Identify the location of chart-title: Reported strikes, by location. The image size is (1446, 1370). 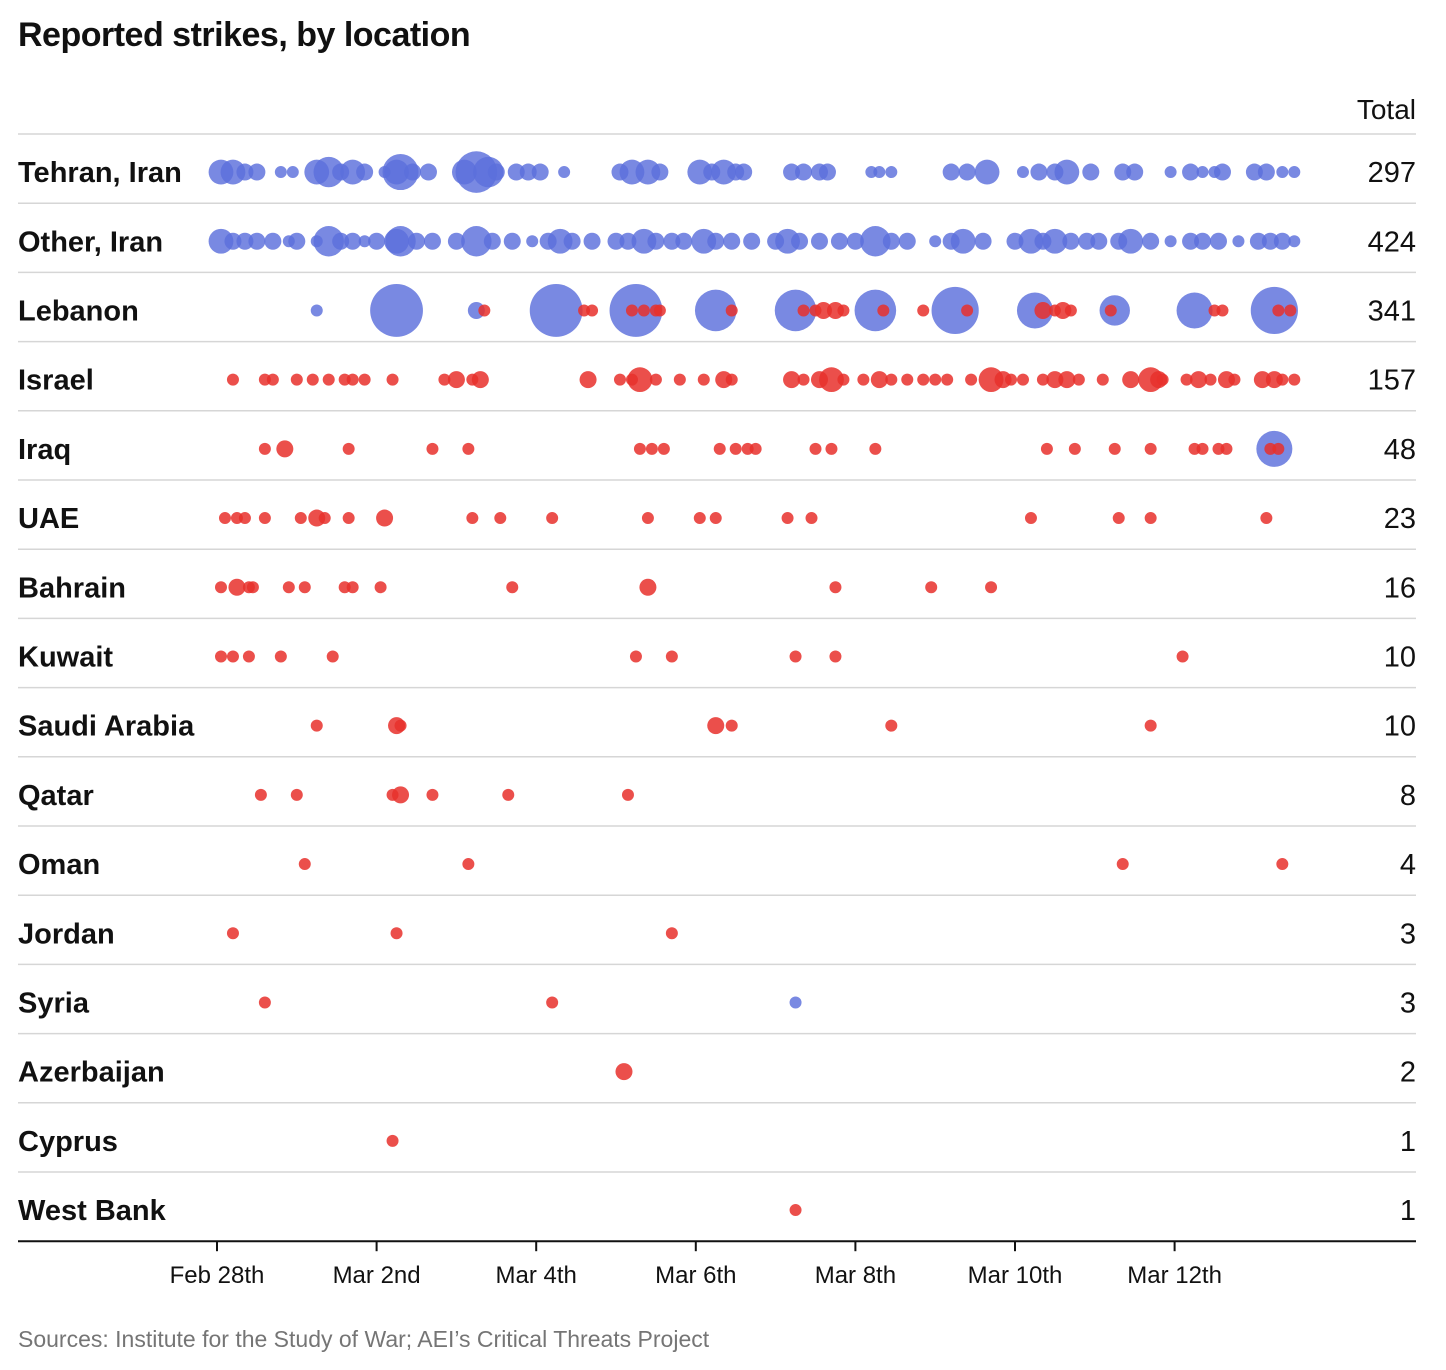
(244, 35).